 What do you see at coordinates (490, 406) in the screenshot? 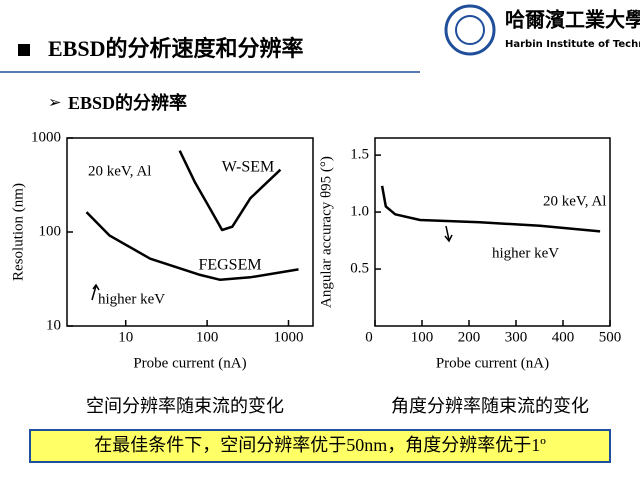
I see `caption: 角度分辨率随束流的变化` at bounding box center [490, 406].